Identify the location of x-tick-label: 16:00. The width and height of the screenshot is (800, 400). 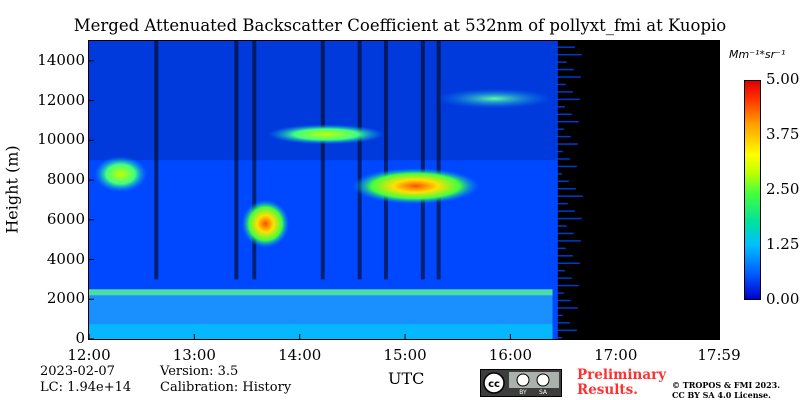
(510, 355).